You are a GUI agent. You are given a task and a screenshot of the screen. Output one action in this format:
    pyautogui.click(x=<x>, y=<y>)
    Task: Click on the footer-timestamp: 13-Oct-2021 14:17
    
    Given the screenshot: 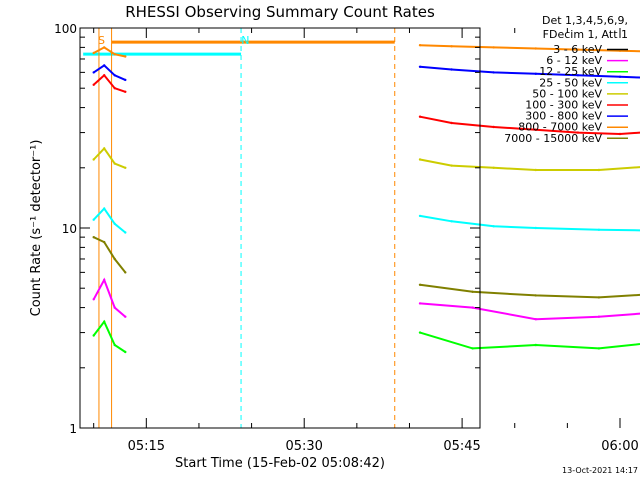 What is the action you would take?
    pyautogui.click(x=600, y=470)
    